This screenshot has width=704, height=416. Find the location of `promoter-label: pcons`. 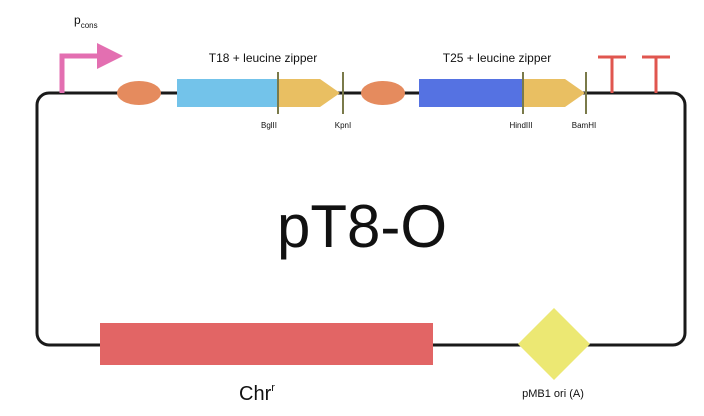

promoter-label: pcons is located at coordinates (86, 21).